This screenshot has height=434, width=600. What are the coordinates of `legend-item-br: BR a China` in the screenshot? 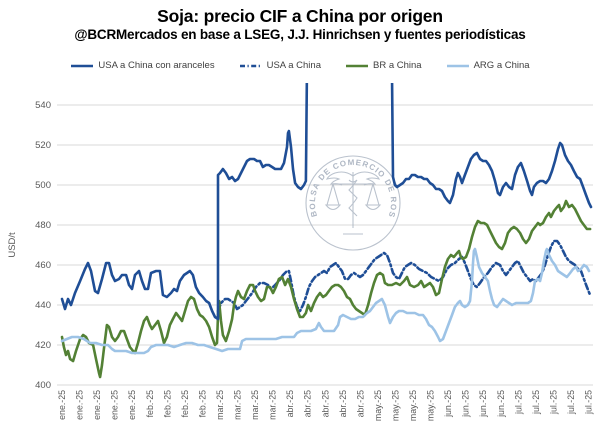 It's located at (383, 65).